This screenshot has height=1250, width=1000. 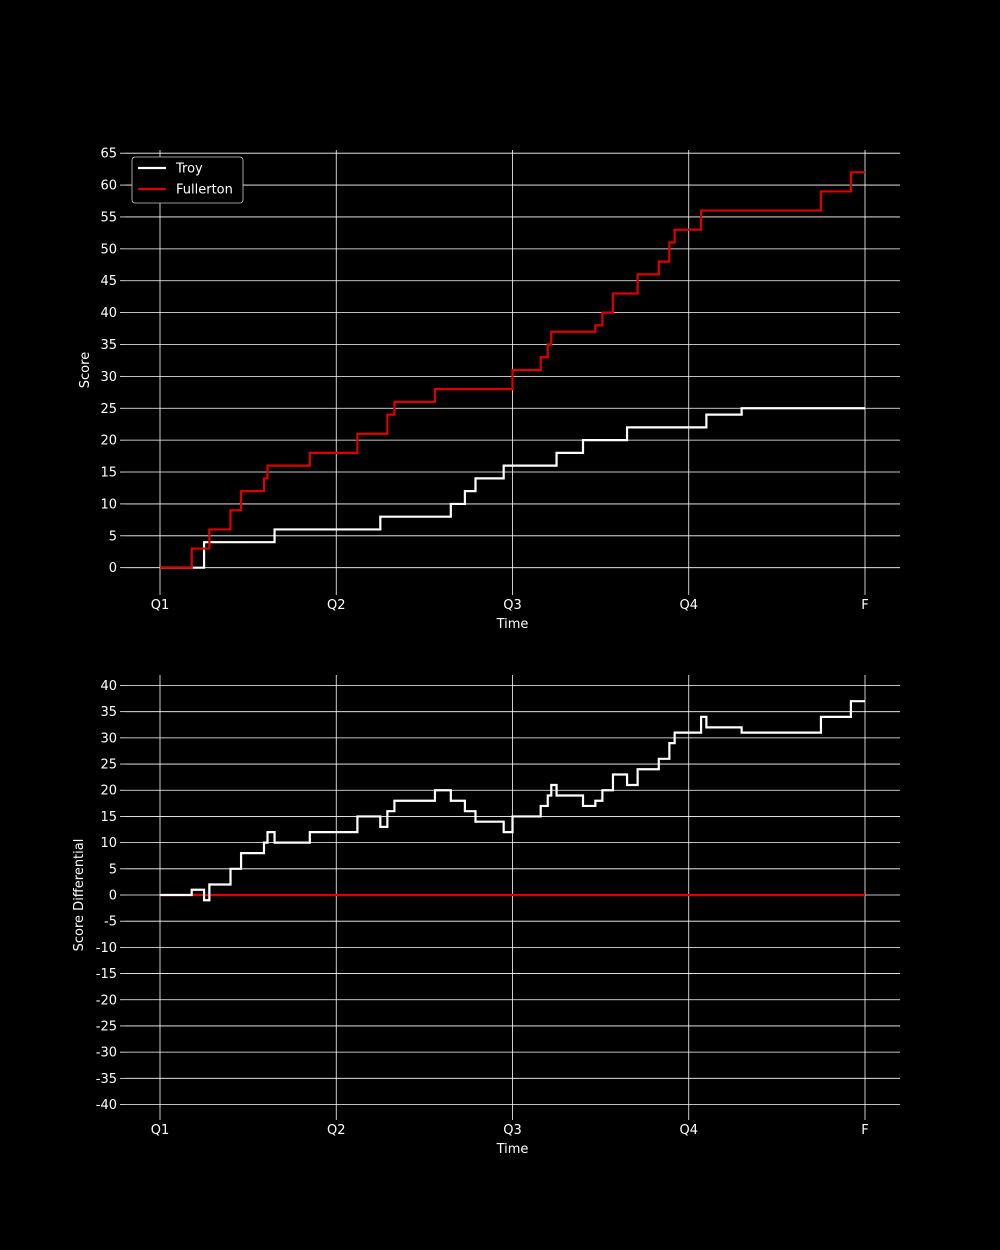 What do you see at coordinates (512, 488) in the screenshot?
I see `troy-score-line` at bounding box center [512, 488].